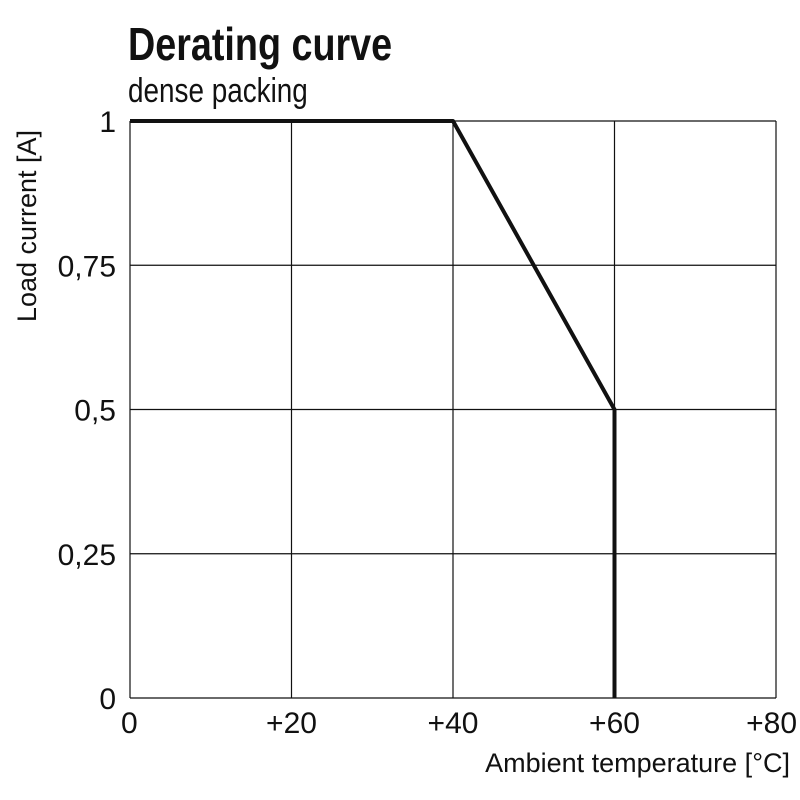 The width and height of the screenshot is (800, 800). I want to click on y-tick-label: 0,75, so click(87, 266).